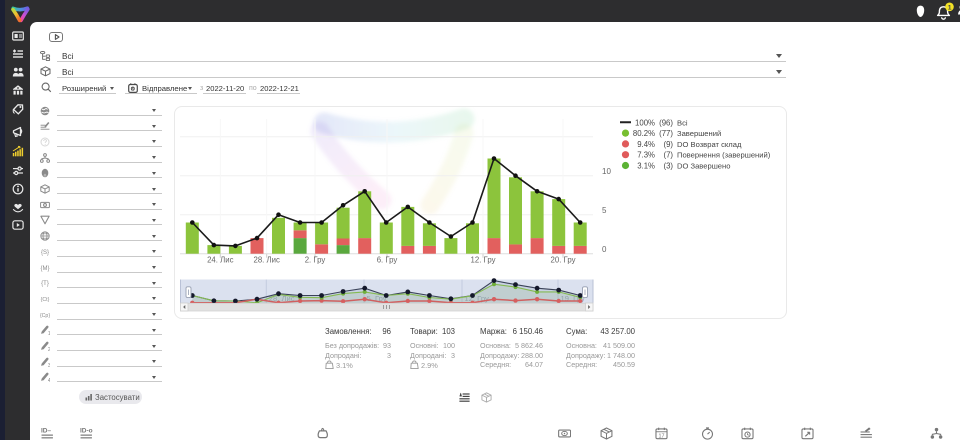 The width and height of the screenshot is (960, 440). What do you see at coordinates (666, 133) in the screenshot?
I see `svg-text: (77)` at bounding box center [666, 133].